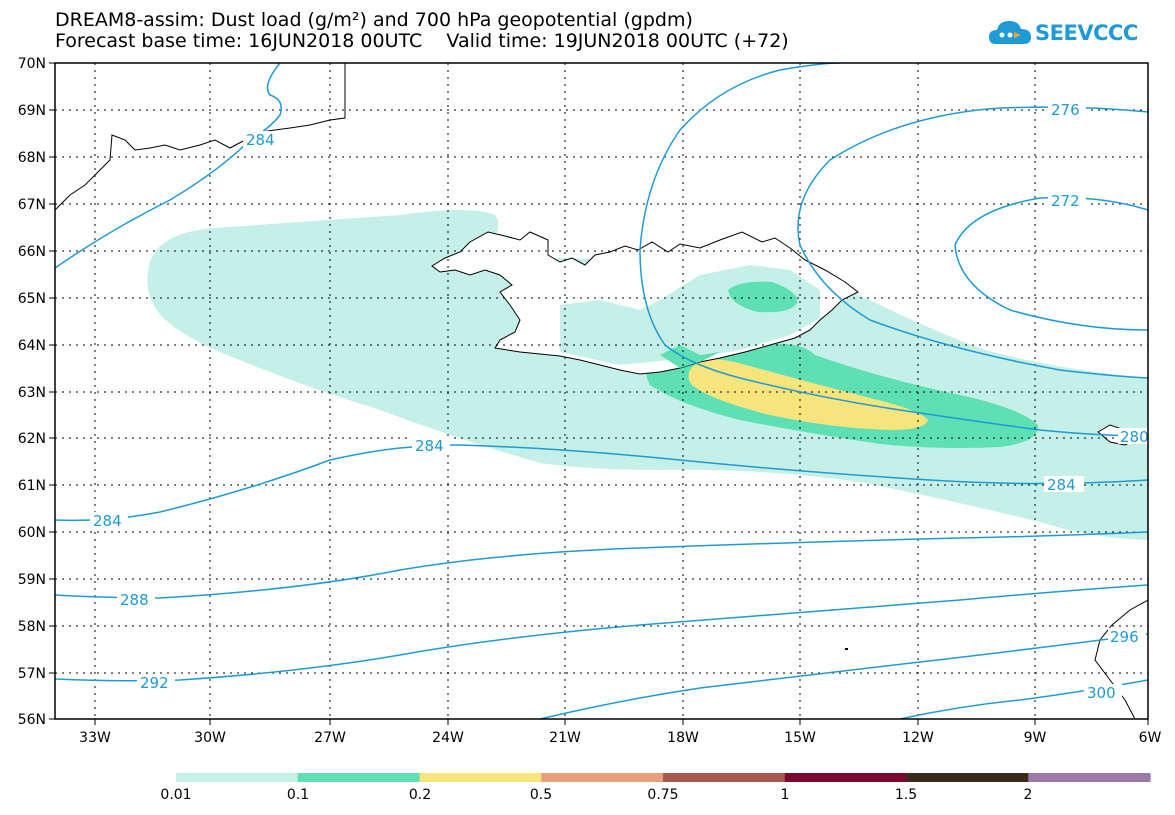 Image resolution: width=1175 pixels, height=815 pixels. What do you see at coordinates (32, 158) in the screenshot?
I see `lat-label: 68N` at bounding box center [32, 158].